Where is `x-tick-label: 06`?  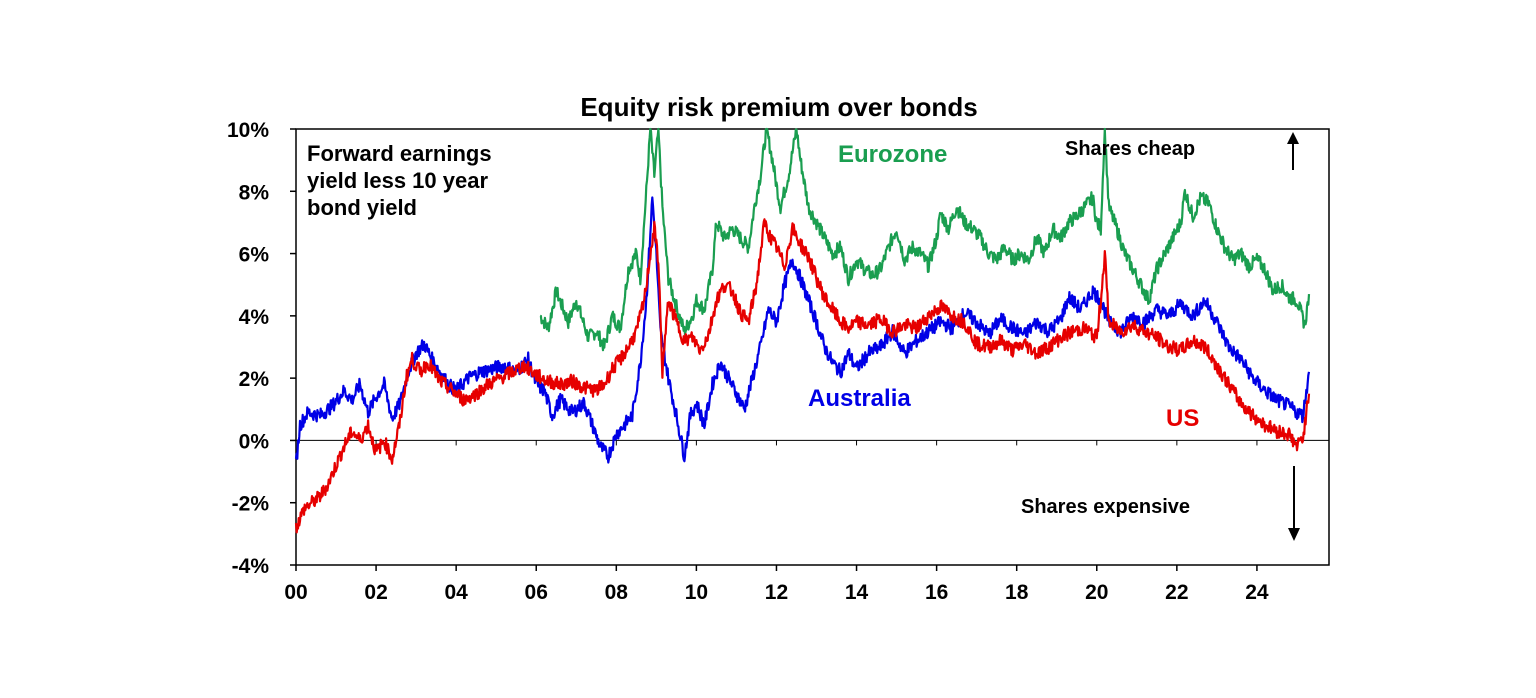 x-tick-label: 06 is located at coordinates (536, 592).